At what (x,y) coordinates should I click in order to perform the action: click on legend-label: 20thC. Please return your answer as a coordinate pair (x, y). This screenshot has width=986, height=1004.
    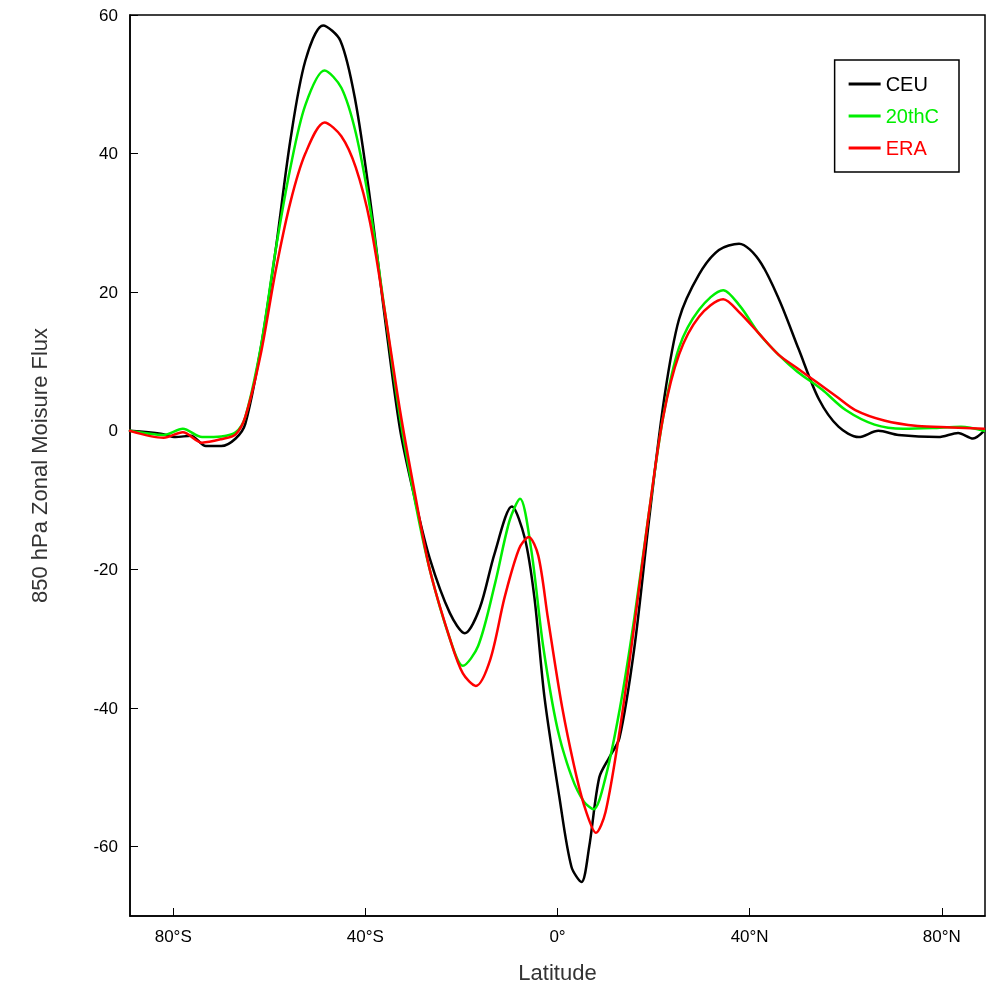
    Looking at the image, I should click on (912, 116).